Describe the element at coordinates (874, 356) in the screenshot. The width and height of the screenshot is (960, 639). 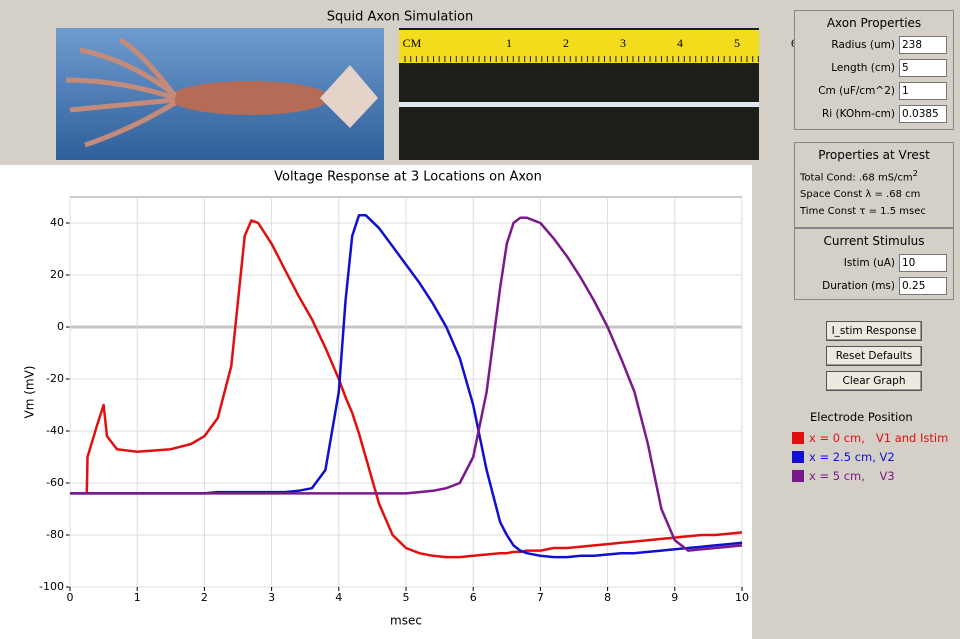
I see `button: Reset Defaults` at that location.